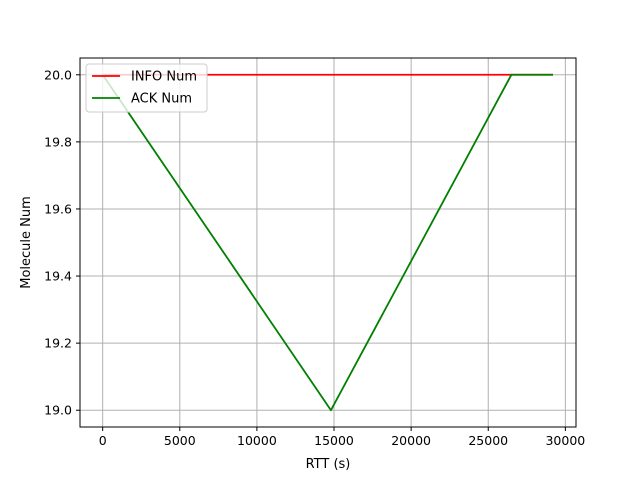 This screenshot has height=480, width=640. Describe the element at coordinates (58, 276) in the screenshot. I see `y-tick-label: 19.4` at that location.